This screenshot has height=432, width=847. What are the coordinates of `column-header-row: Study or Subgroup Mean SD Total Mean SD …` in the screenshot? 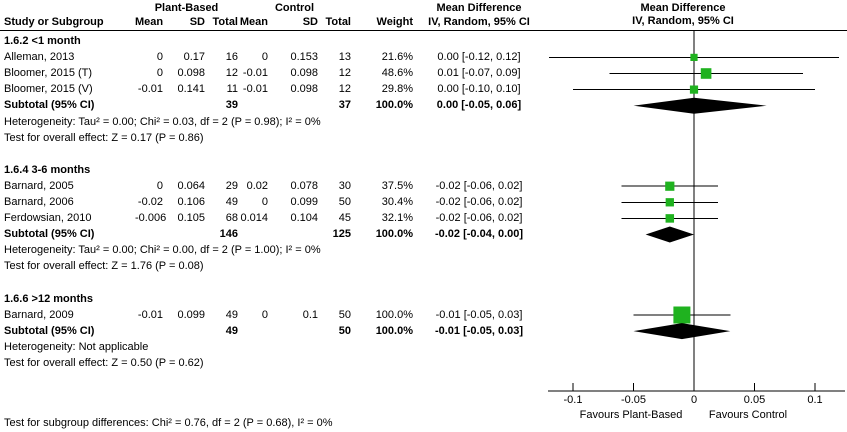 It's located at (272, 22).